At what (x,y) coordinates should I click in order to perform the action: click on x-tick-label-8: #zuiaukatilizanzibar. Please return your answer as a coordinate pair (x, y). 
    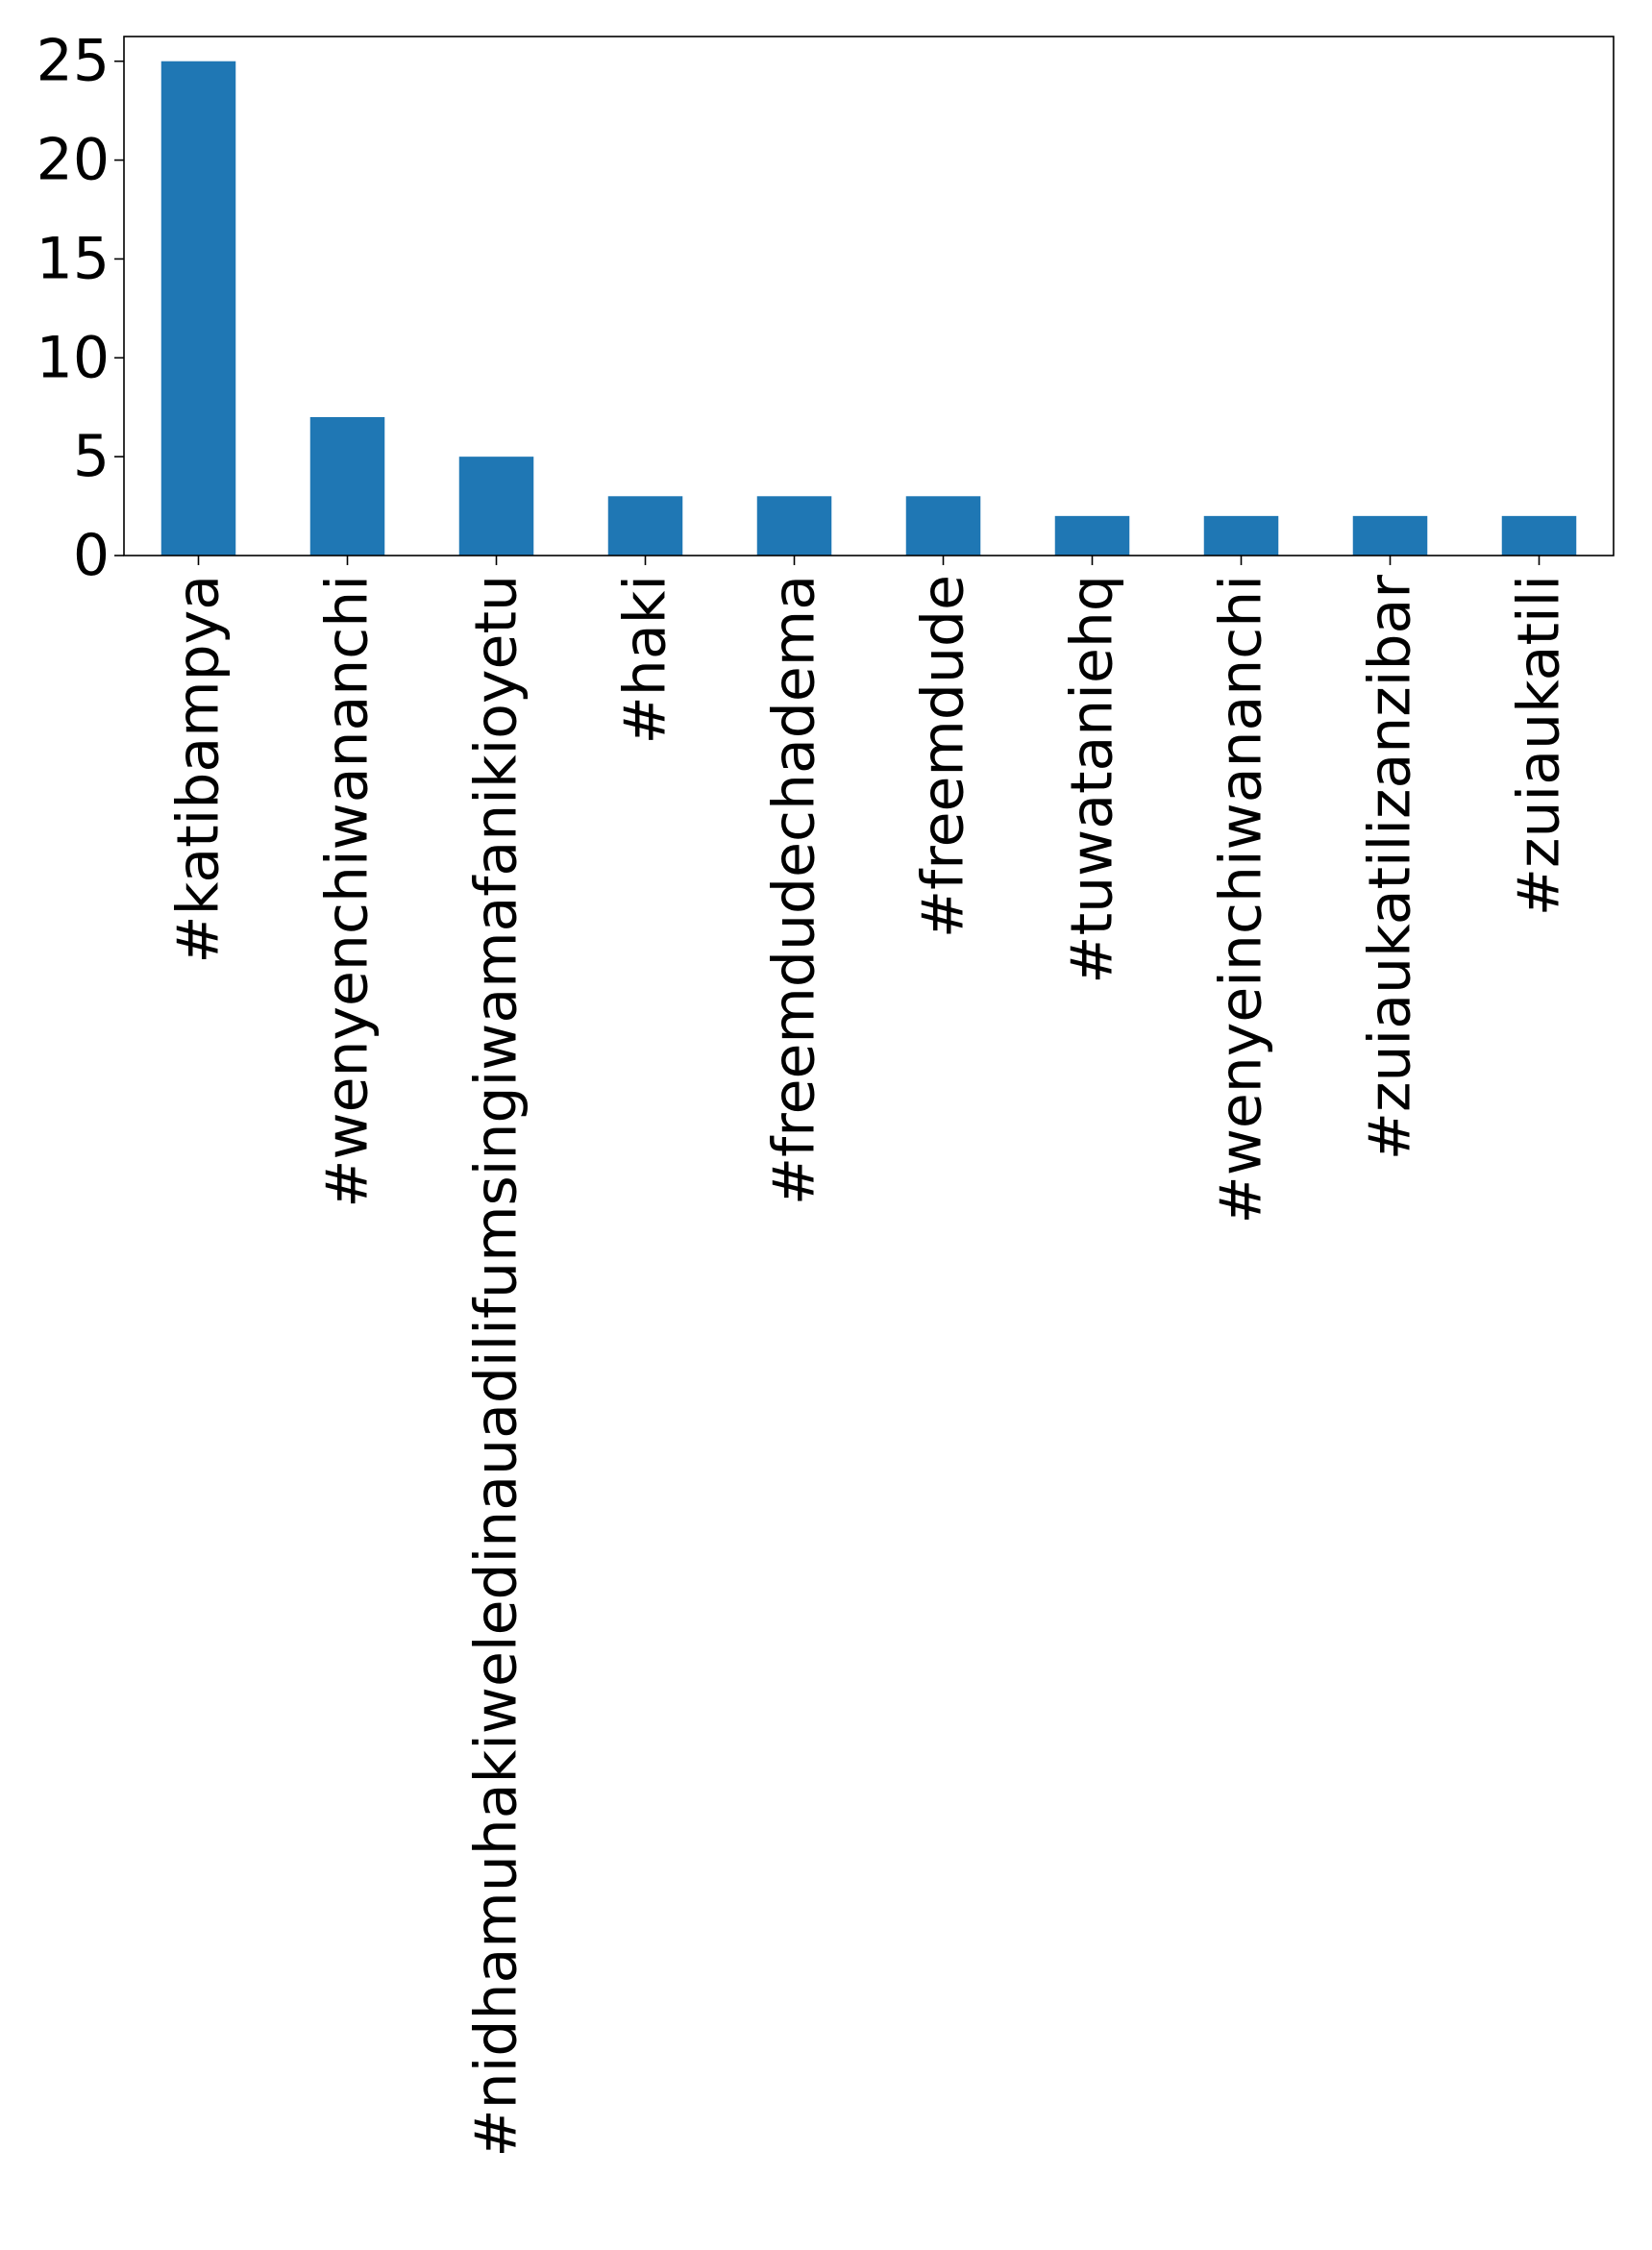
    Looking at the image, I should click on (1390, 868).